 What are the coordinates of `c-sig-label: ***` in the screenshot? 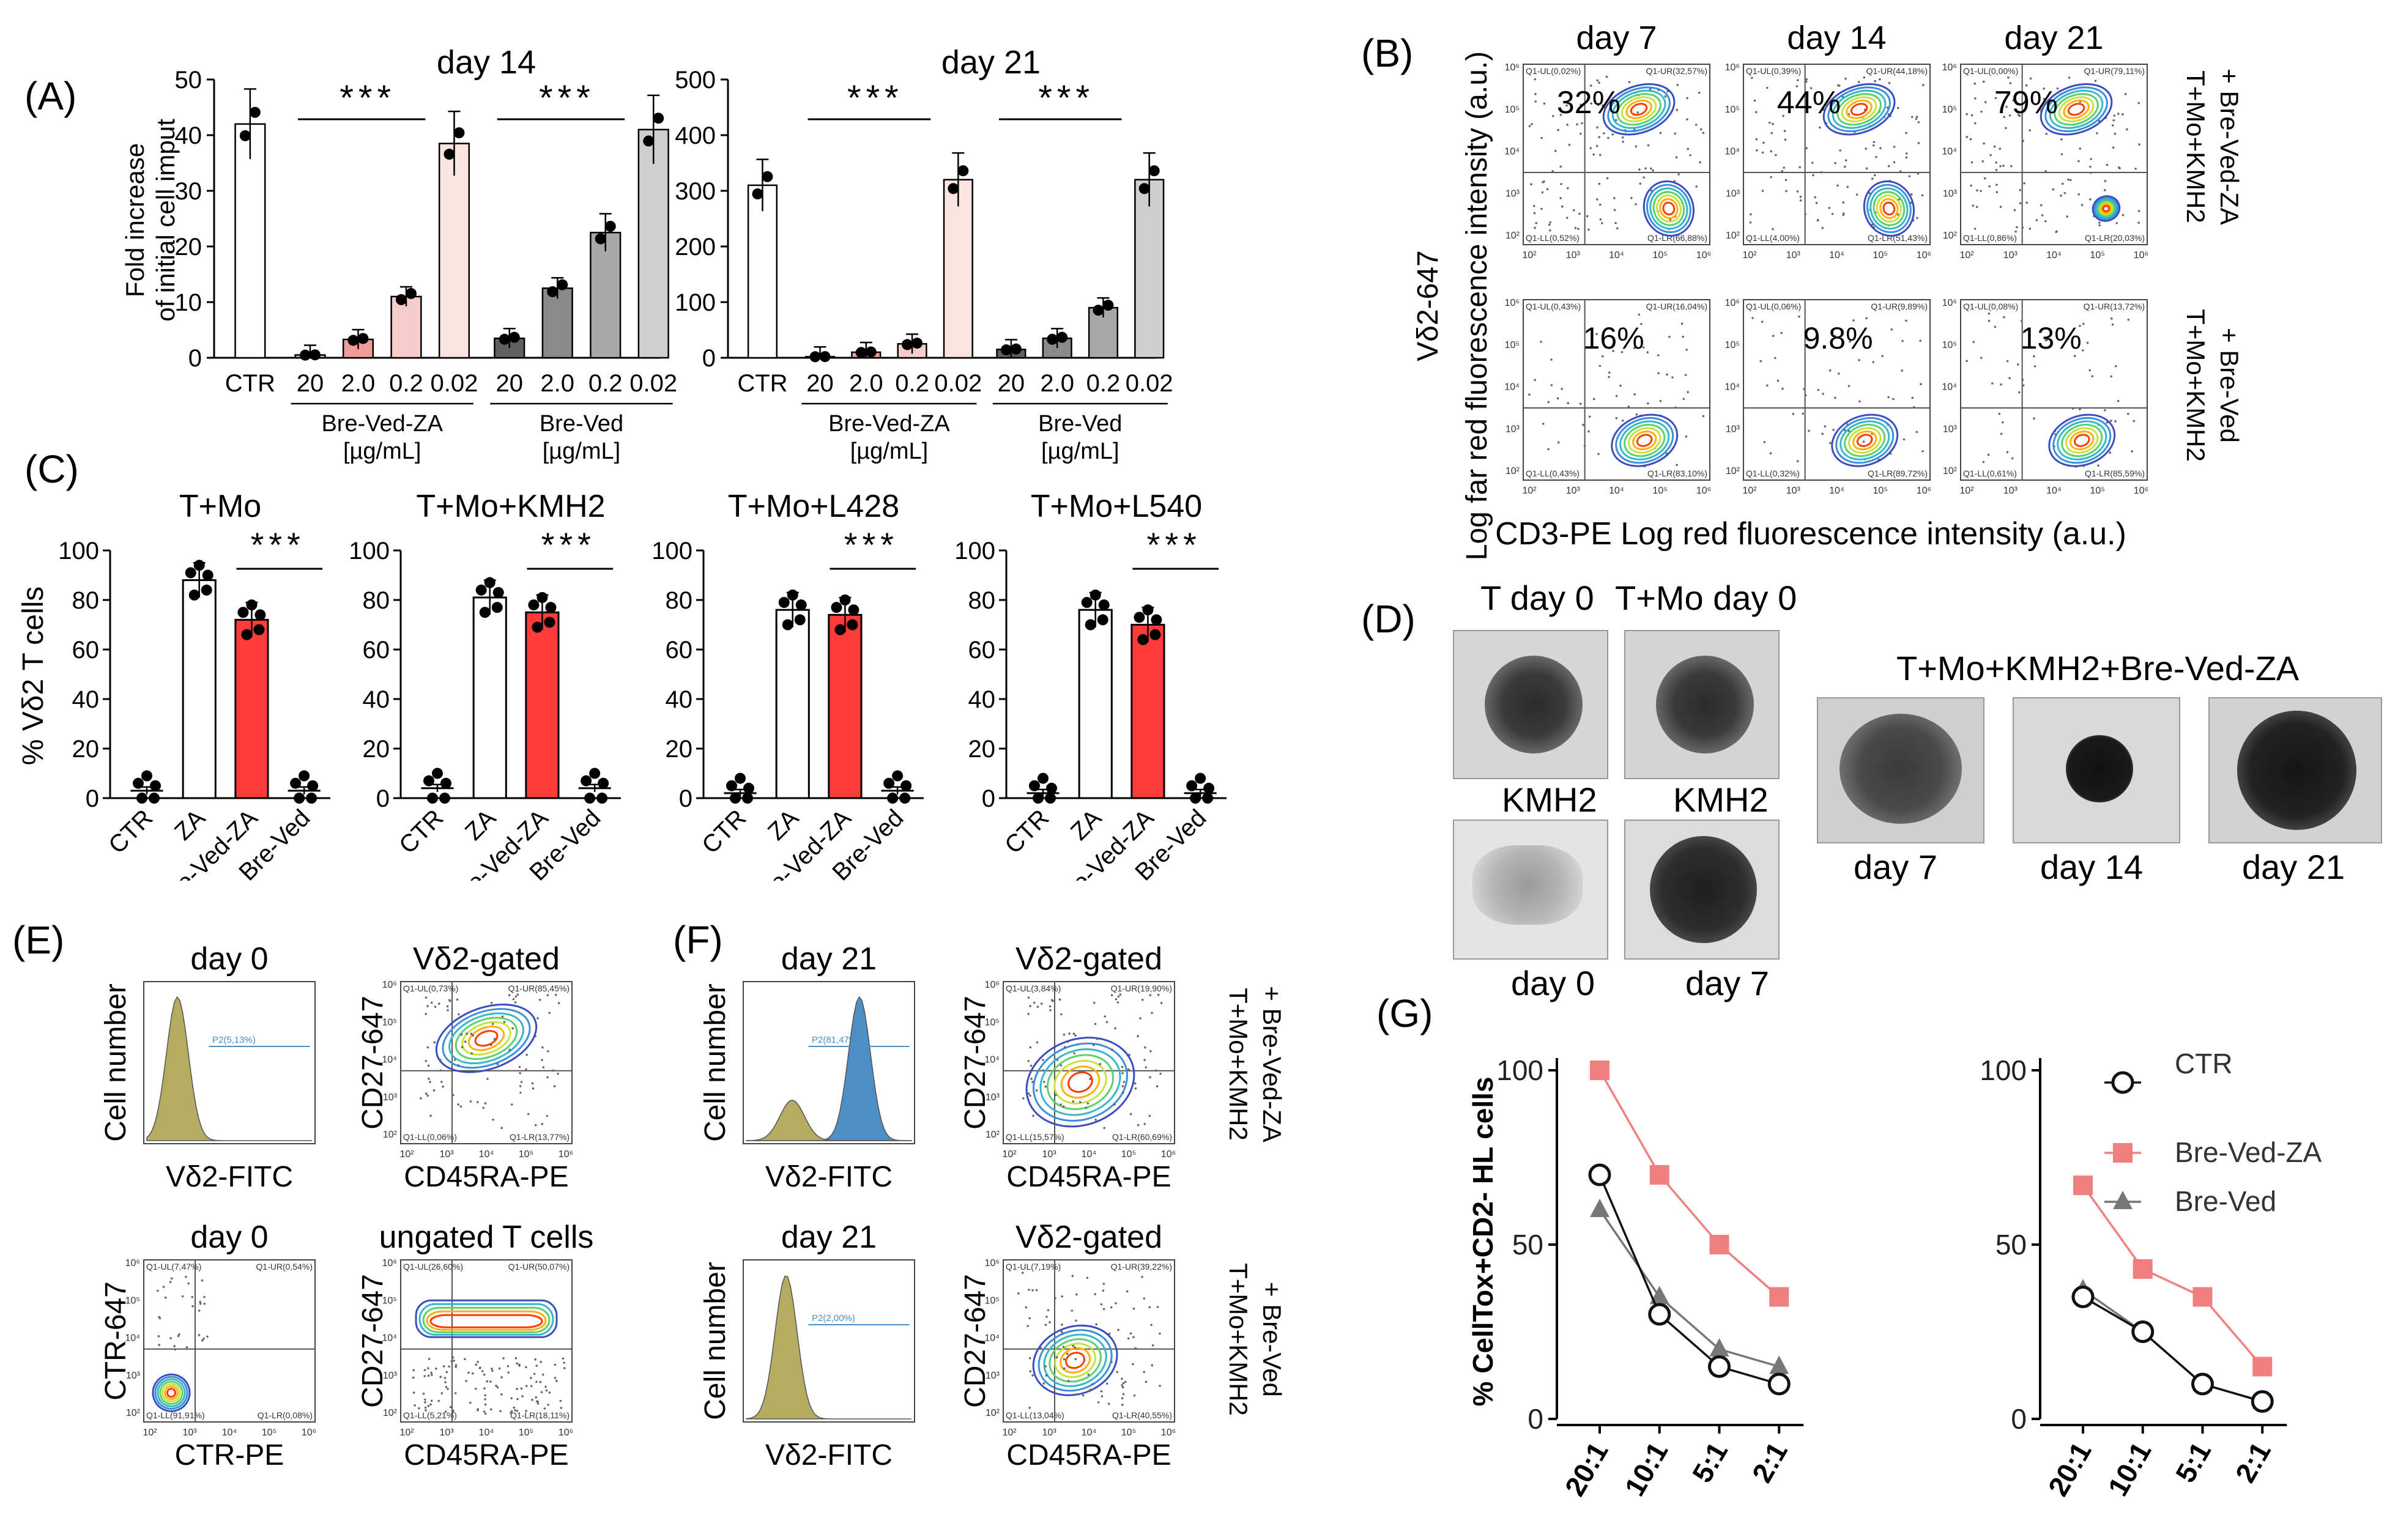 It's located at (1174, 544).